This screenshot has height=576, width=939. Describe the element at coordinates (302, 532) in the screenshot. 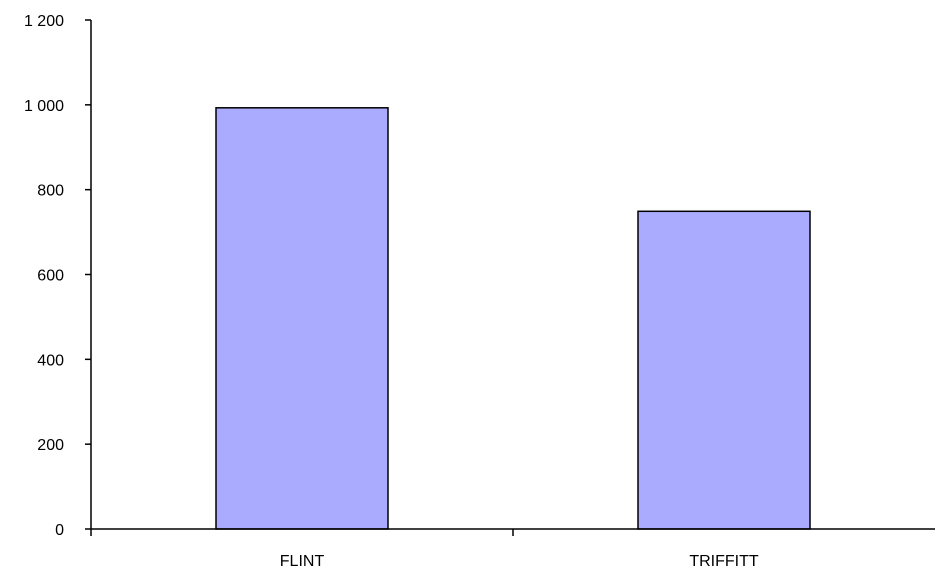

I see `x-axis-ticks` at that location.